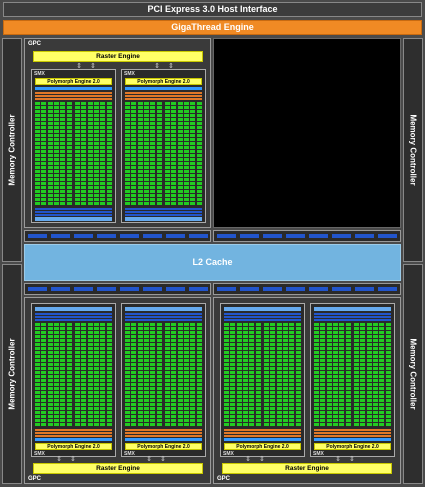  I want to click on memory-controller-label: Memory Controller, so click(413, 150).